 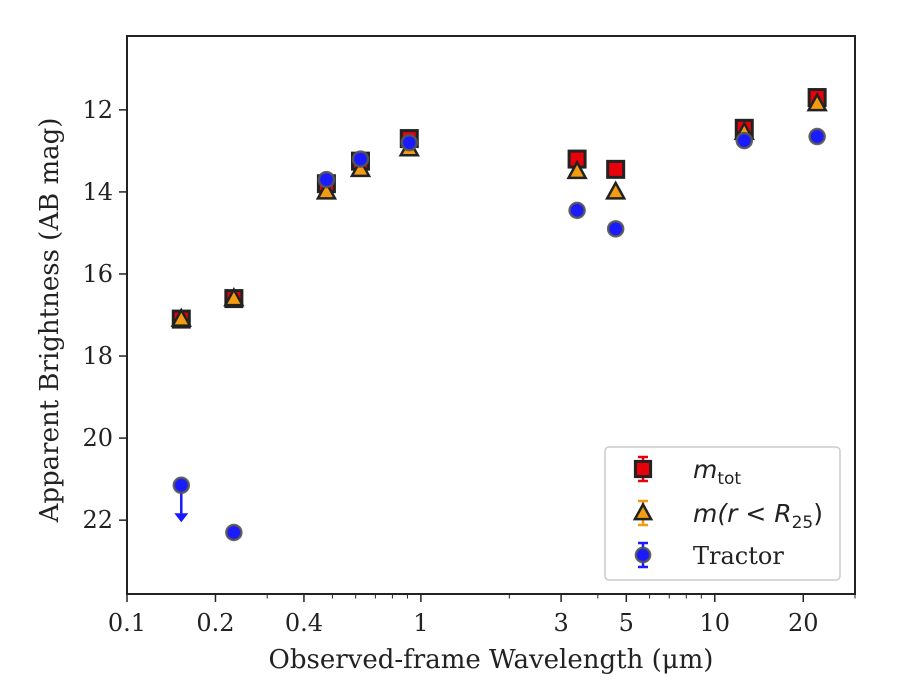 I want to click on legend: mtot m(r < R25) Tractor, so click(x=722, y=513).